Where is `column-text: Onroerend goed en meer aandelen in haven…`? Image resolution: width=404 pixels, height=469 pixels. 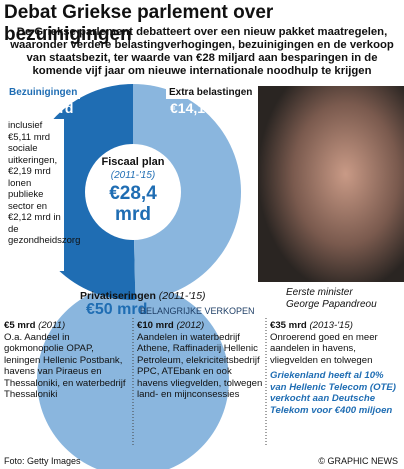
column-text: Onroerend goed en meer aandelen in haven… is located at coordinates (324, 348).